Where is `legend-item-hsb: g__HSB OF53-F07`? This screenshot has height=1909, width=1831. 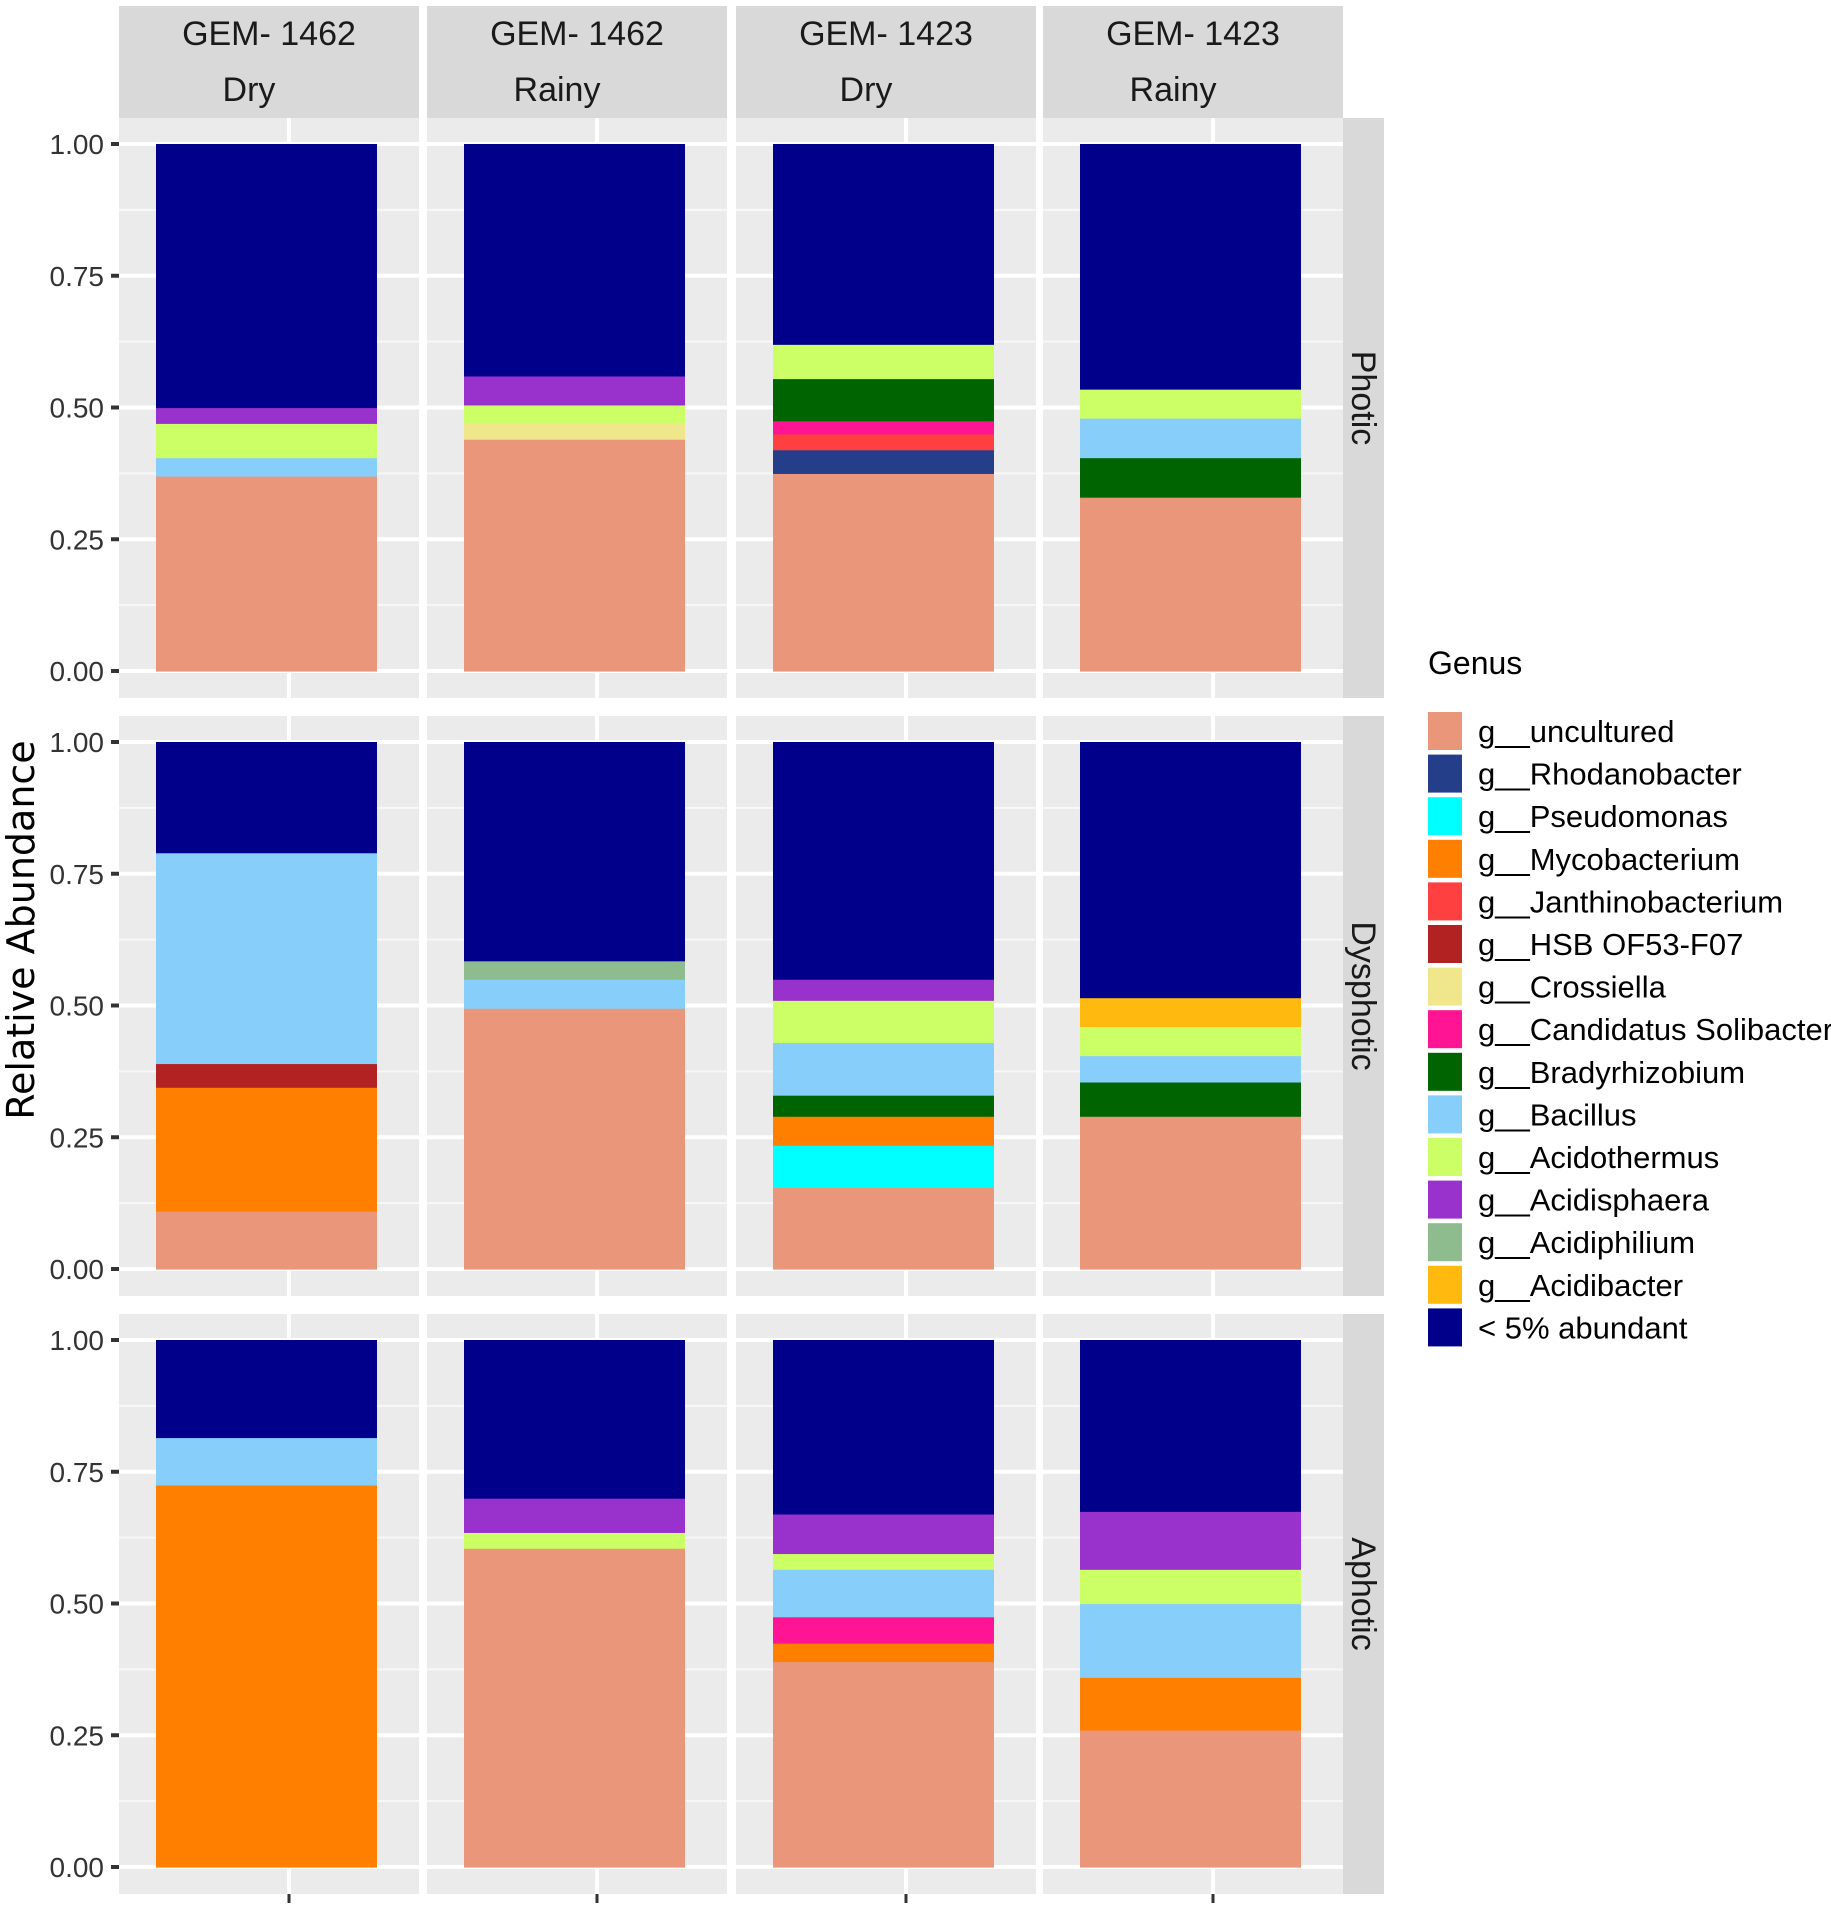 legend-item-hsb: g__HSB OF53-F07 is located at coordinates (1585, 944).